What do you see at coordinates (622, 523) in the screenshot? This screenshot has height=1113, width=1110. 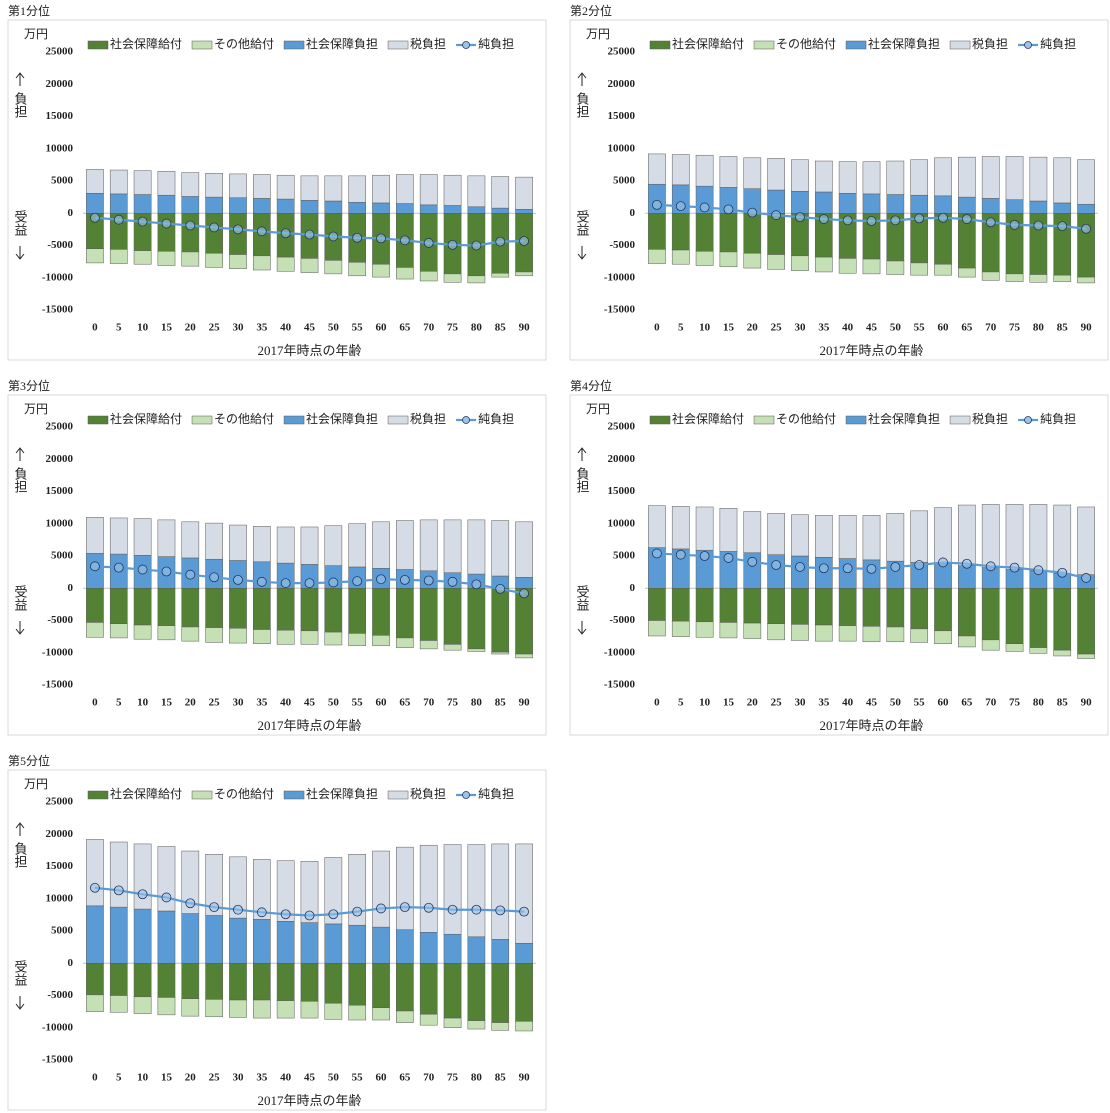 I see `y-tick-label: 10000` at bounding box center [622, 523].